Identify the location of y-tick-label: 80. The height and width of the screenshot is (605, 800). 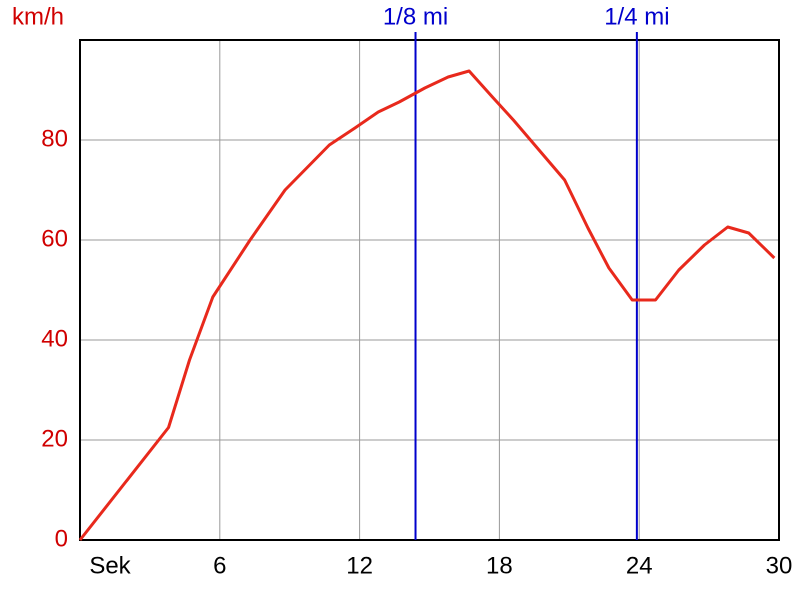
(54, 138).